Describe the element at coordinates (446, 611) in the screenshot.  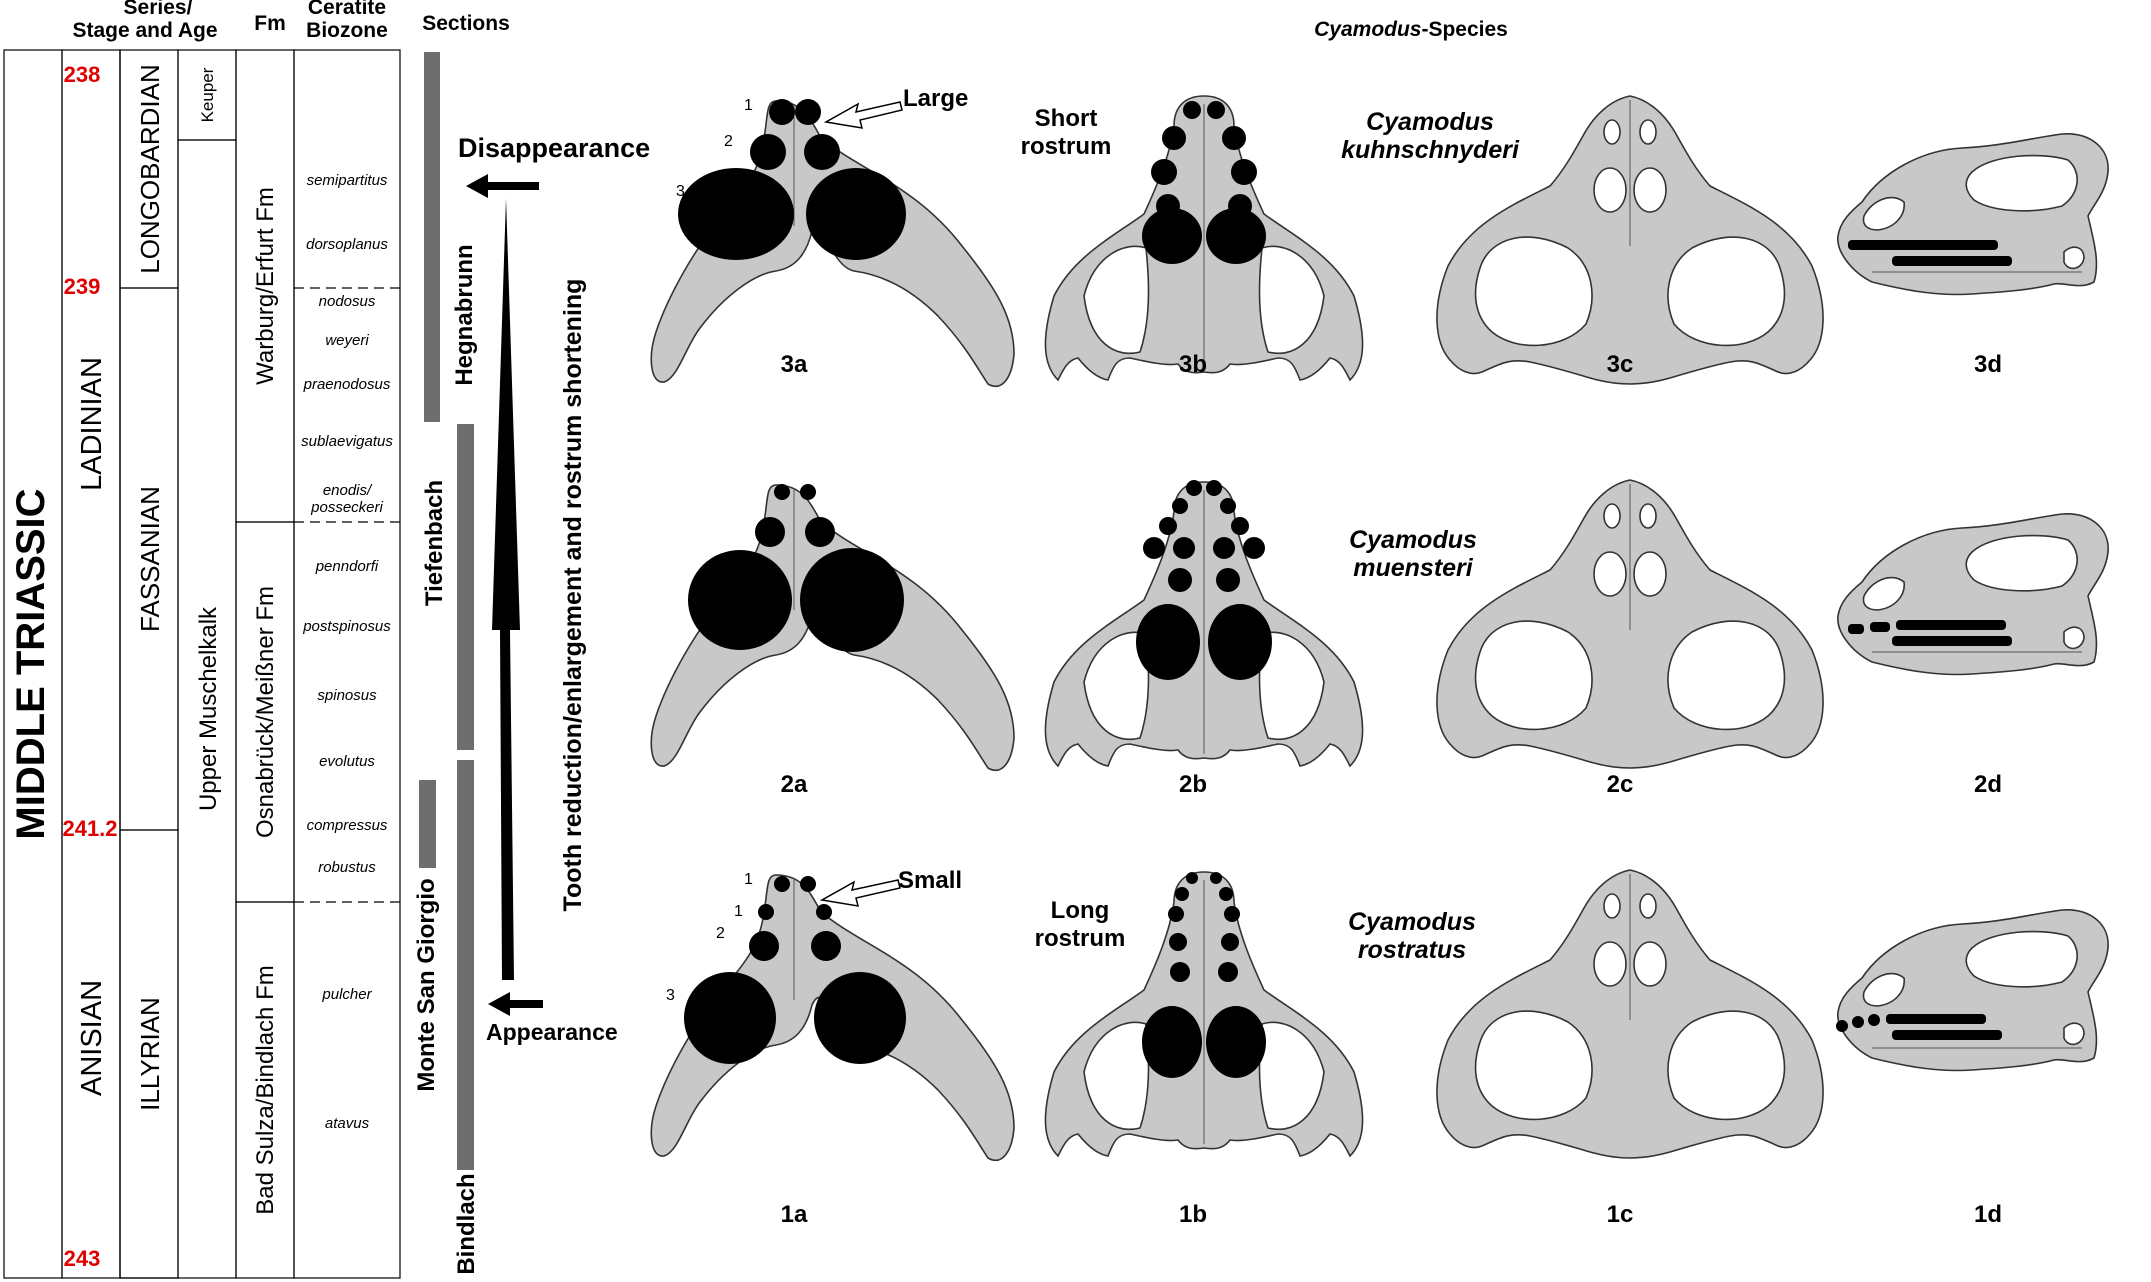
I see `section-ranges` at that location.